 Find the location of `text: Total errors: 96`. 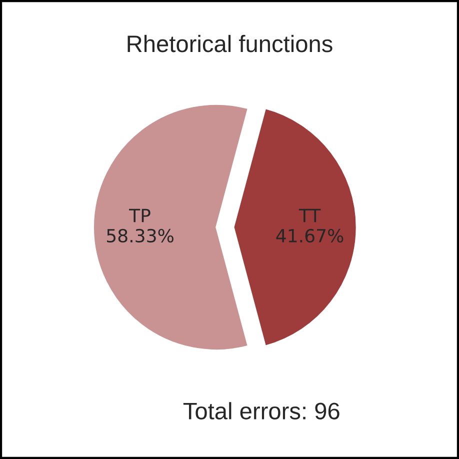

text: Total errors: 96 is located at coordinates (261, 411).